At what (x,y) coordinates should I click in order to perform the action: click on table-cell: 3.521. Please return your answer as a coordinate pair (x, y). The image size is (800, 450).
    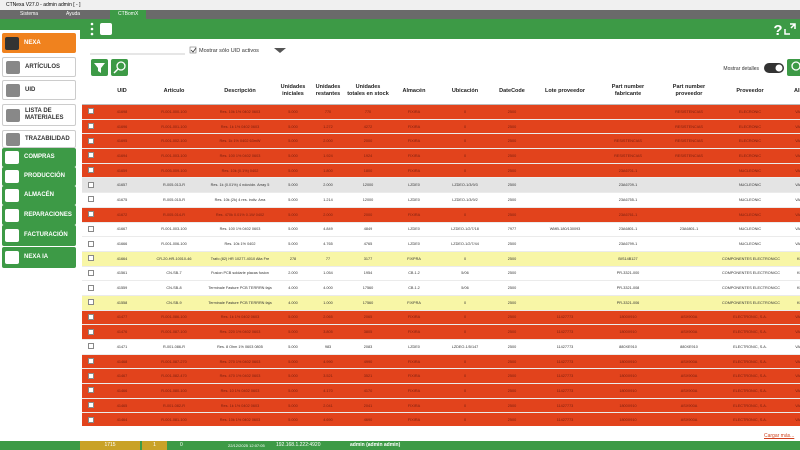
    Looking at the image, I should click on (328, 376).